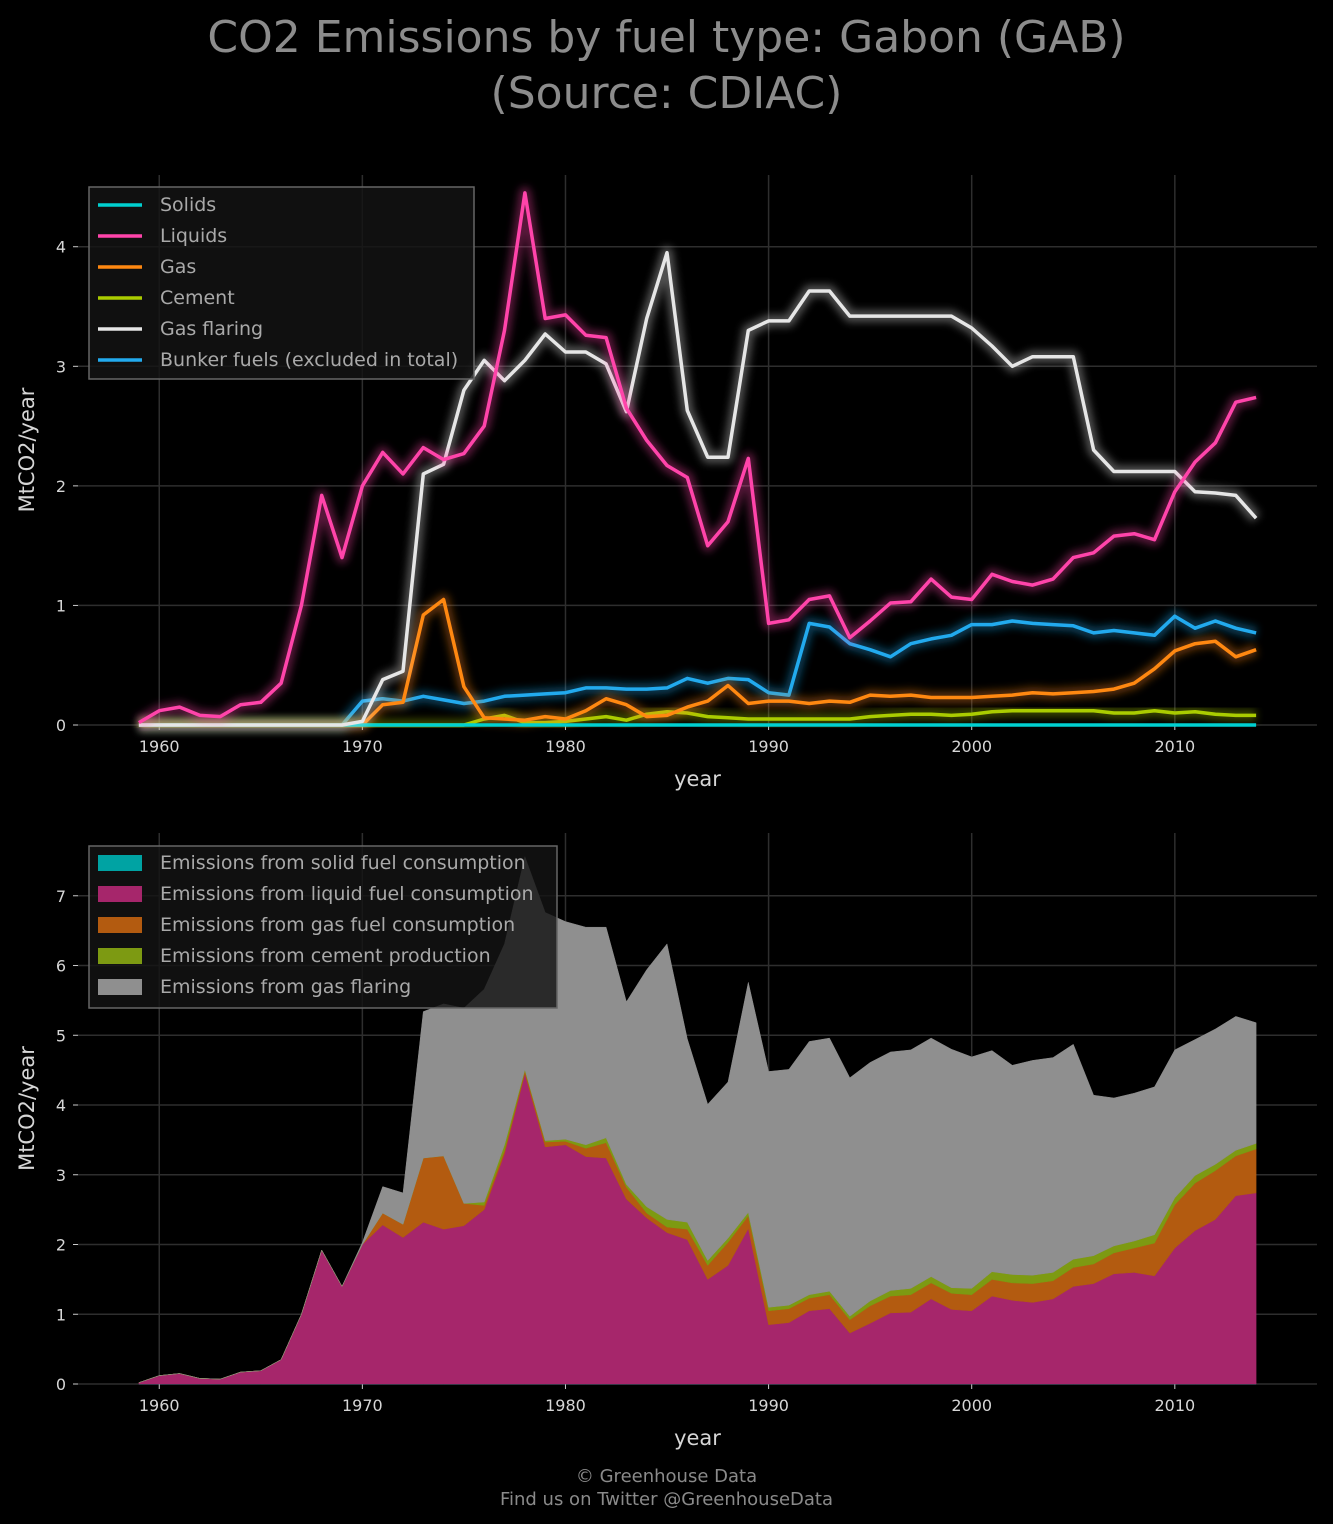 This screenshot has width=1333, height=1524. Describe the element at coordinates (178, 267) in the screenshot. I see `legend-label: Gas` at that location.